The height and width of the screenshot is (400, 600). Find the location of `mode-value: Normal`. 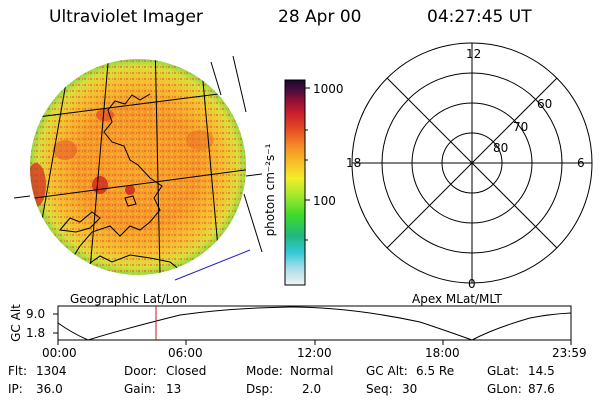

mode-value: Normal is located at coordinates (312, 371).